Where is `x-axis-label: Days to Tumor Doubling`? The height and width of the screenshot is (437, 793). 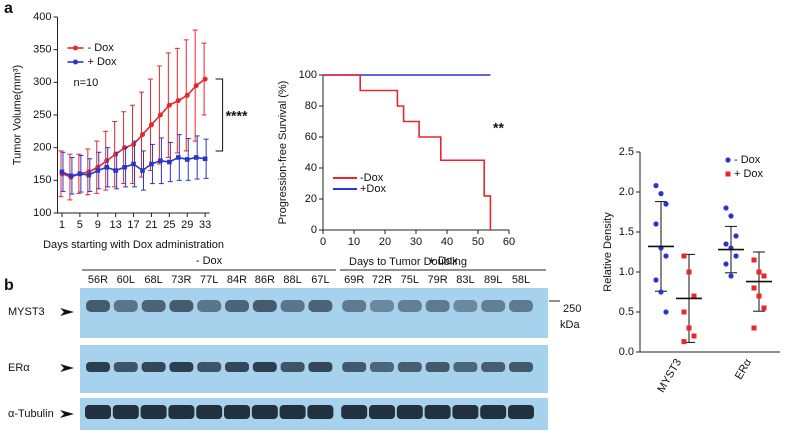 x-axis-label: Days to Tumor Doubling is located at coordinates (408, 262).